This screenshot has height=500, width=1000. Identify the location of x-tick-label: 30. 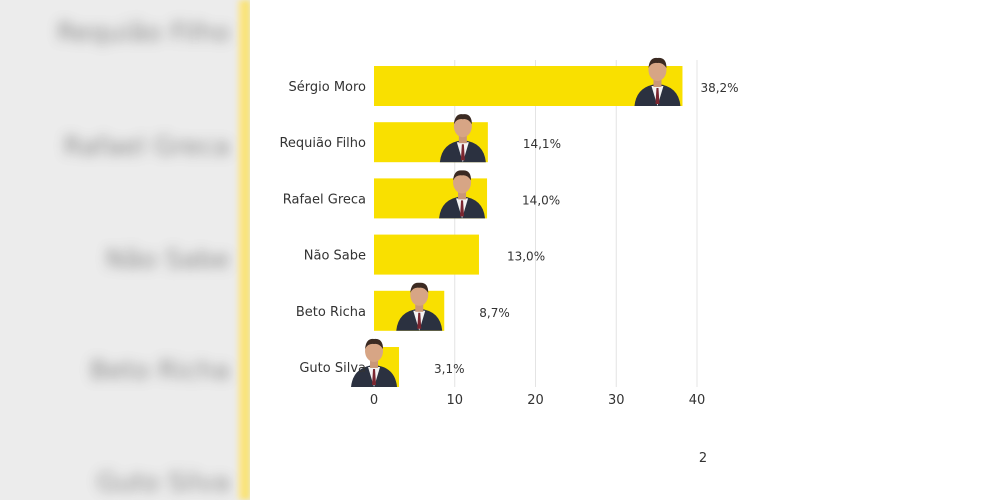
(616, 400).